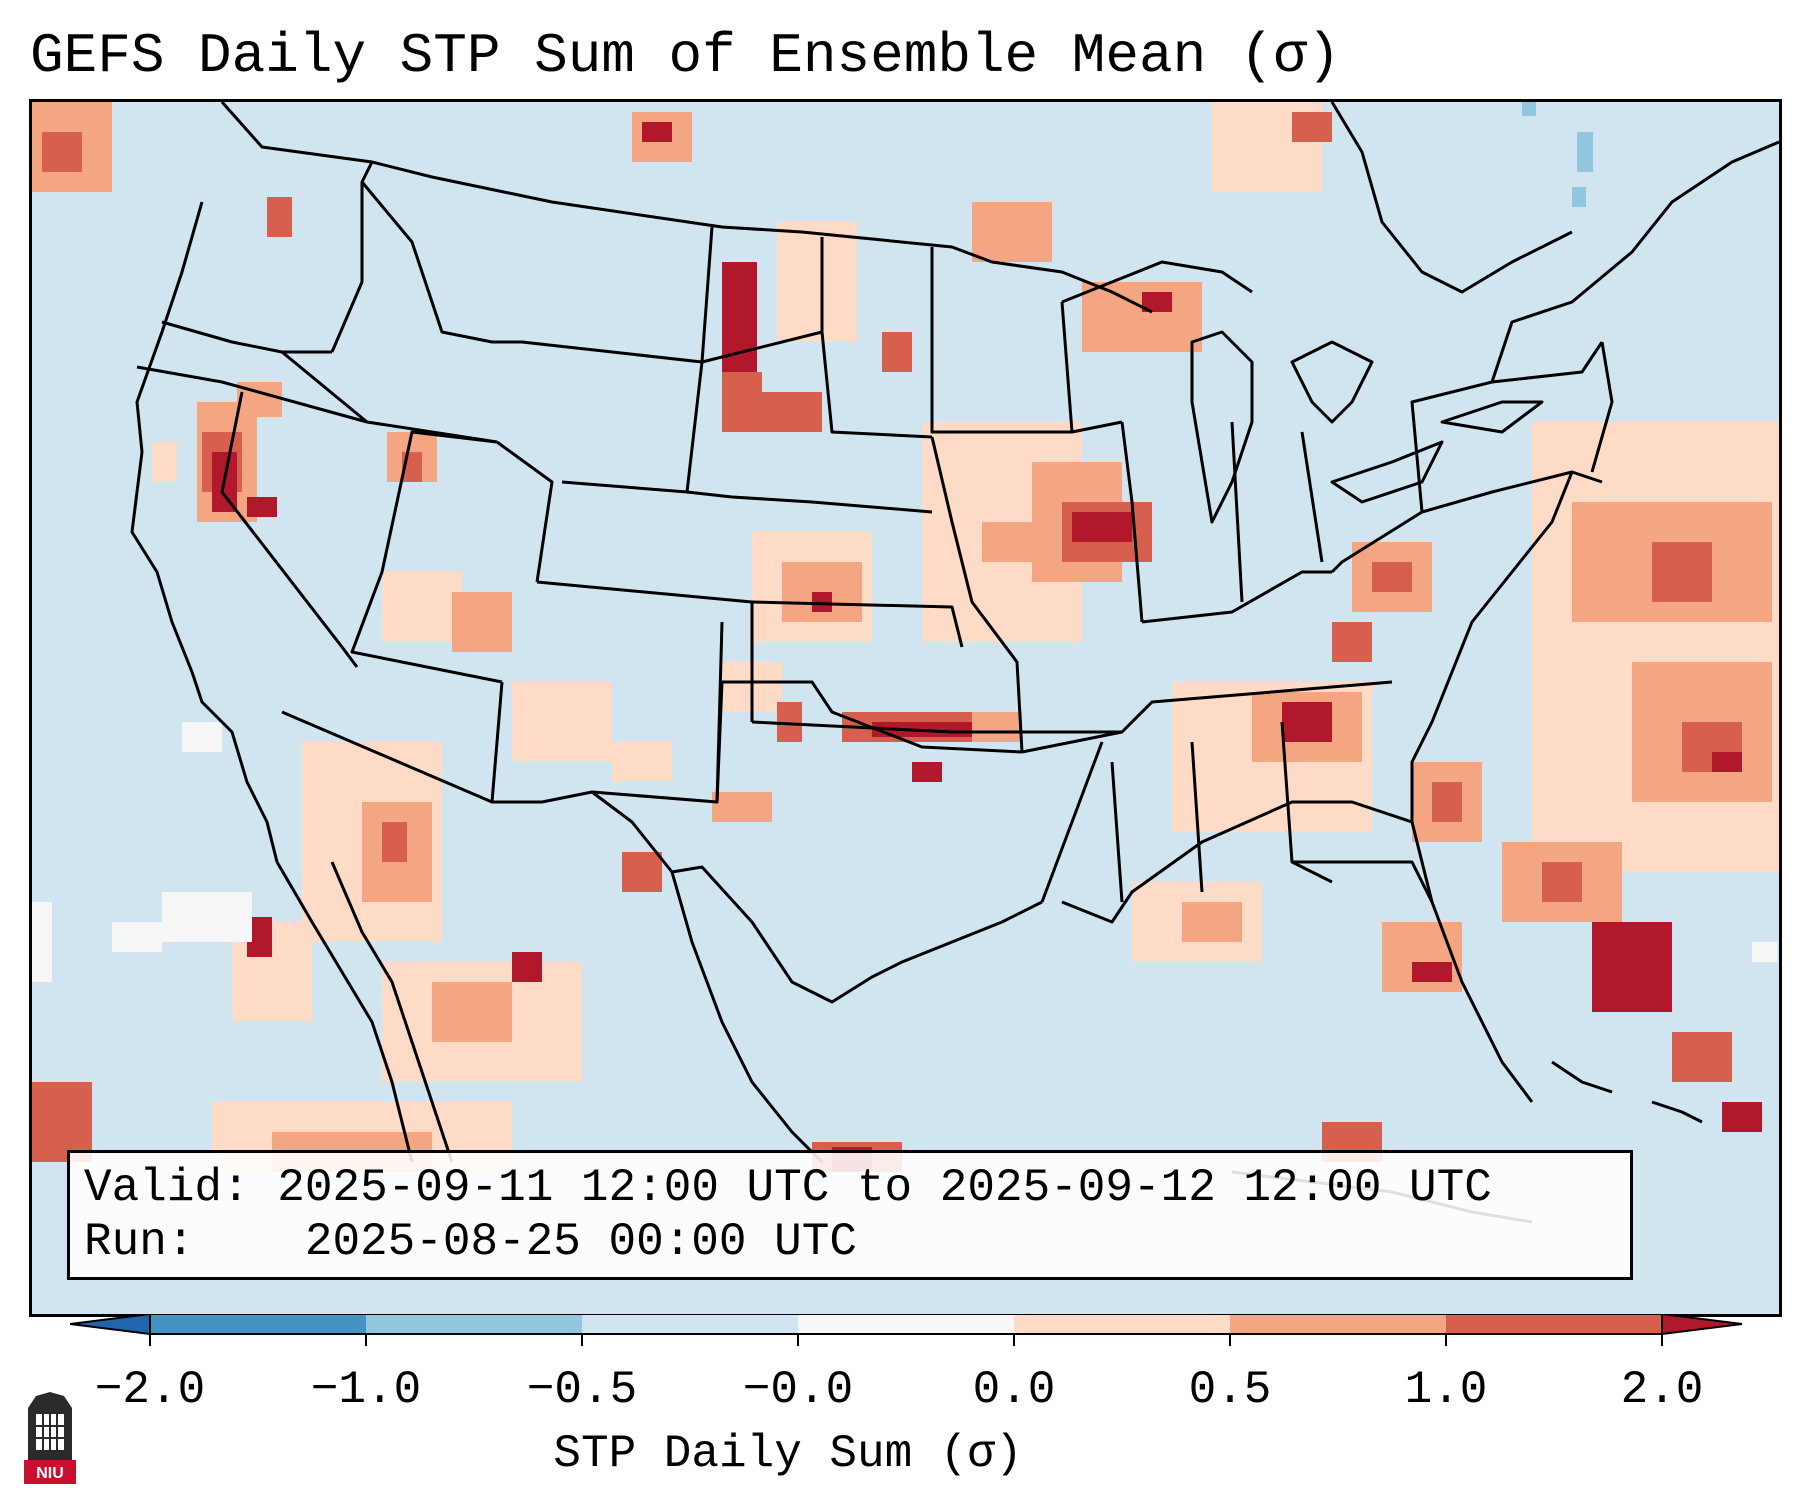  Describe the element at coordinates (366, 1390) in the screenshot. I see `colorbar-tick-label: −1.0` at that location.